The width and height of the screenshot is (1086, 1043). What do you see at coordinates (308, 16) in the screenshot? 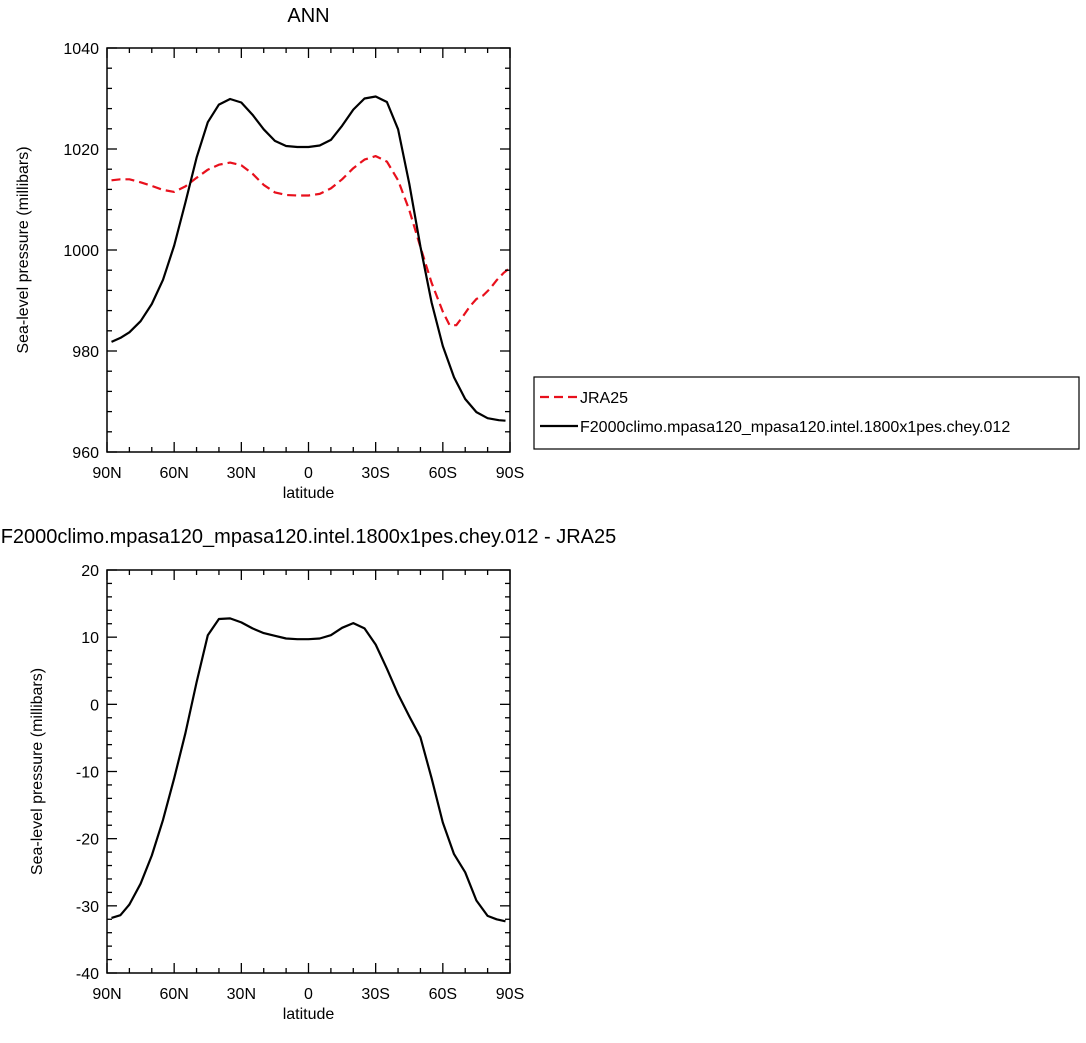
I see `chart-title: ANN` at bounding box center [308, 16].